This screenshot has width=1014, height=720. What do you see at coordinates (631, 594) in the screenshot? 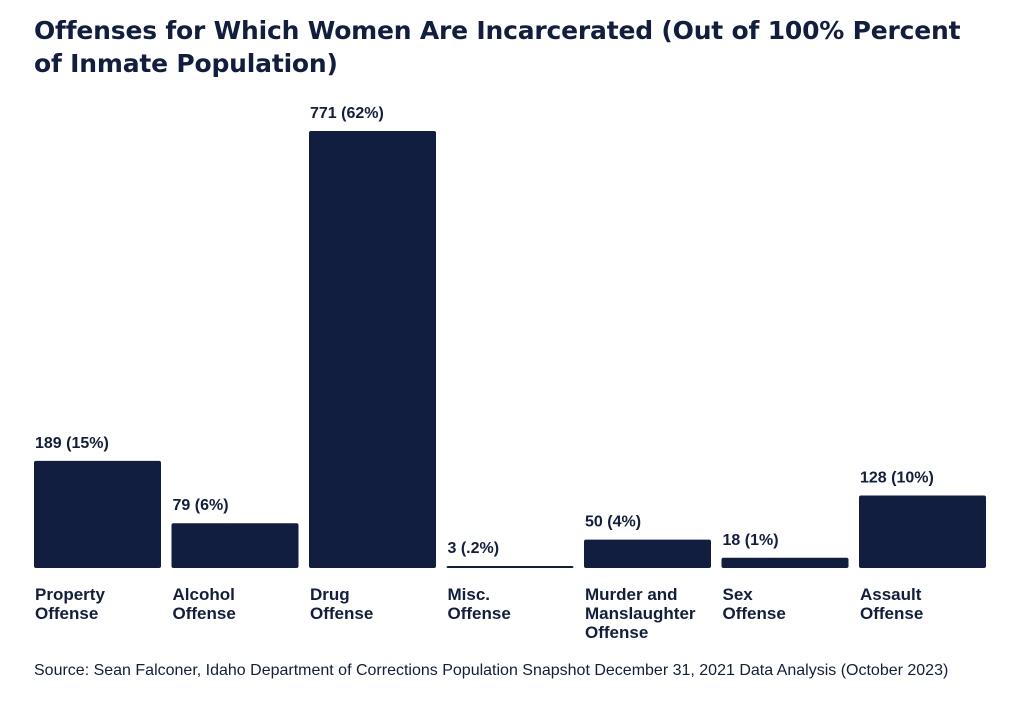
I see `category-label-line: Murder and` at bounding box center [631, 594].